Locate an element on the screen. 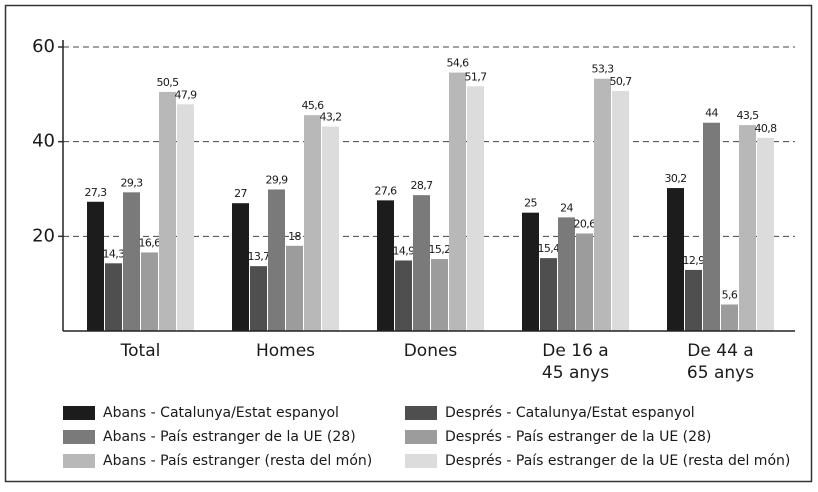  value-label: 27,3 is located at coordinates (95, 192).